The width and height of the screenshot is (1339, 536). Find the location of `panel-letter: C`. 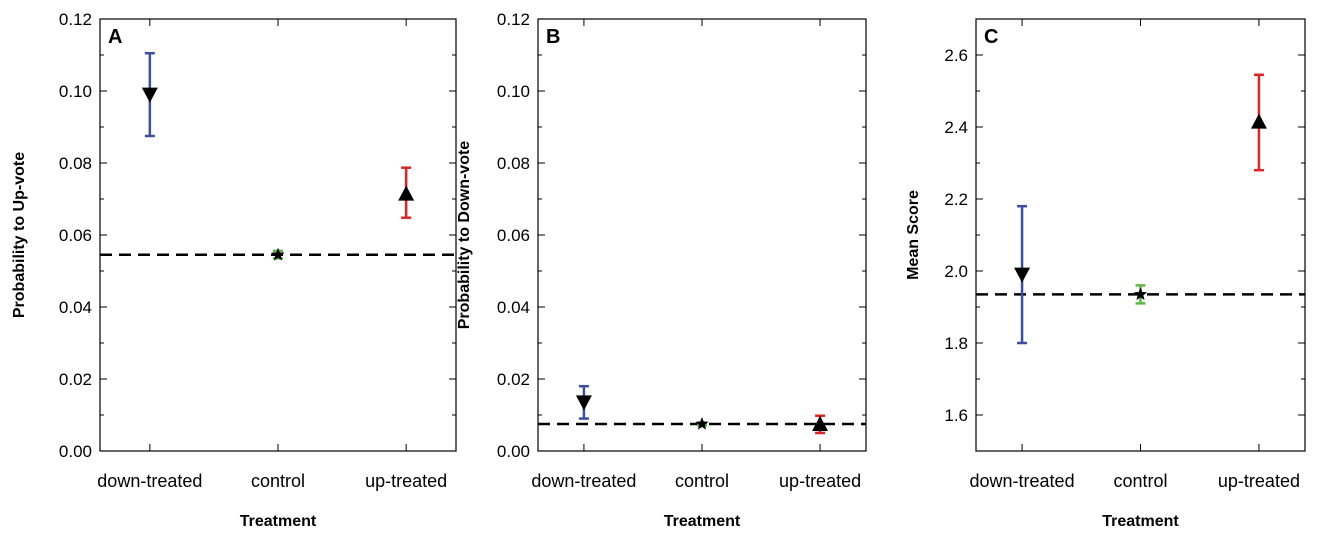

panel-letter: C is located at coordinates (991, 37).